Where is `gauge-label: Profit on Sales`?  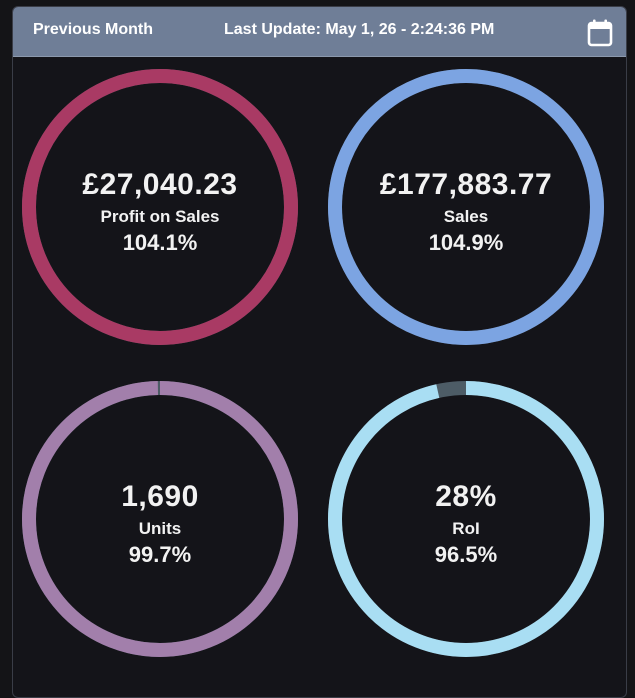
gauge-label: Profit on Sales is located at coordinates (160, 216).